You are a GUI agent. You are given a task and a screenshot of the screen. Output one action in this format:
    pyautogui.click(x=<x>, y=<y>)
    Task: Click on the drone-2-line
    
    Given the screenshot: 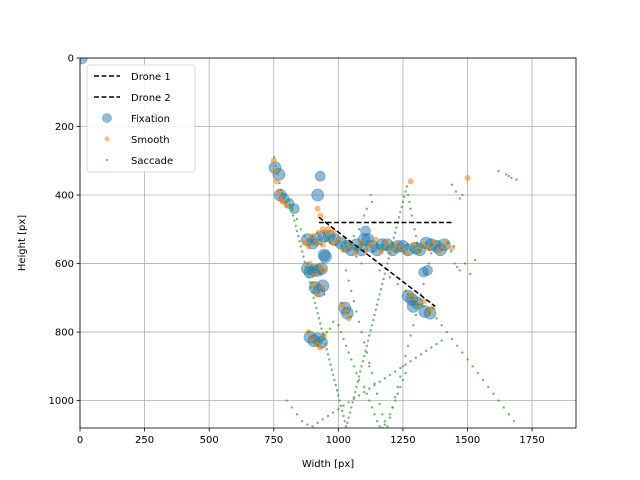 What is the action you would take?
    pyautogui.click(x=377, y=261)
    